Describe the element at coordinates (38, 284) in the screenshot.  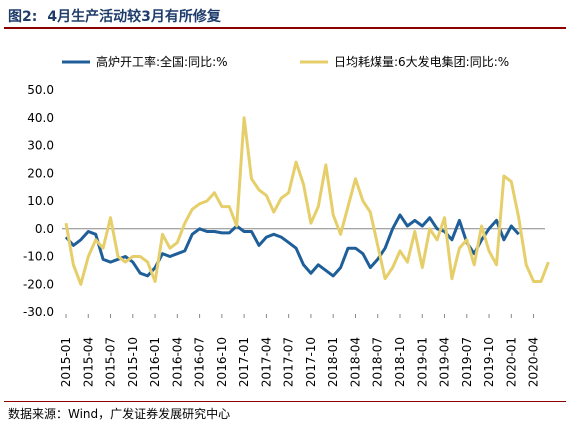
I see `y-tick-label: -20.0` at that location.